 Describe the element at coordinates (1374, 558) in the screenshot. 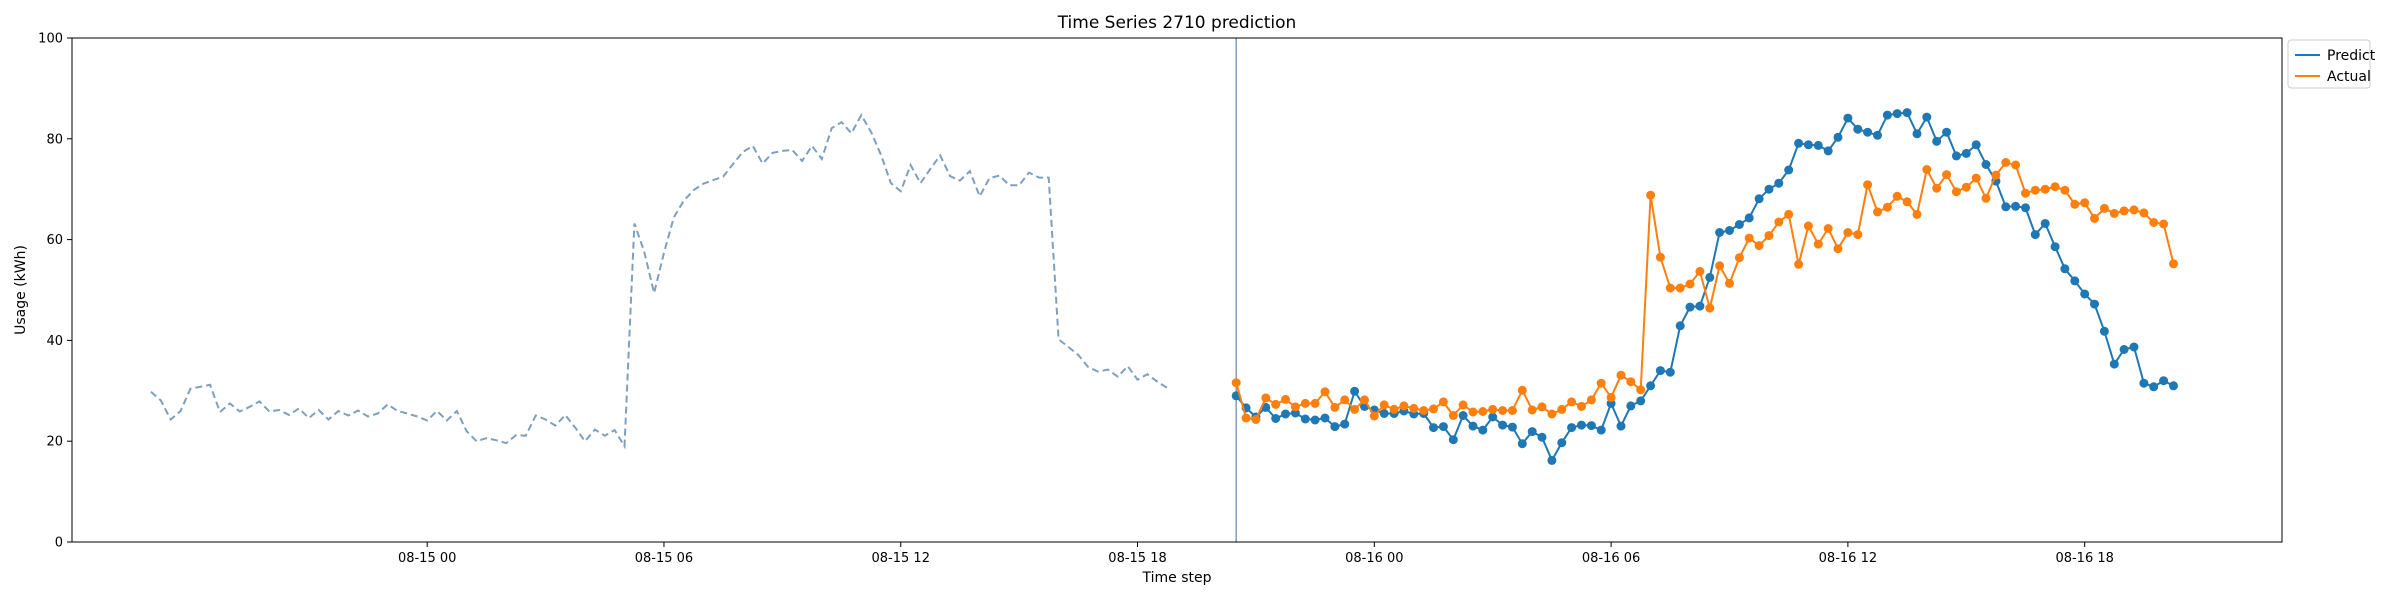

I see `x-tick-label: 08-16 00` at that location.